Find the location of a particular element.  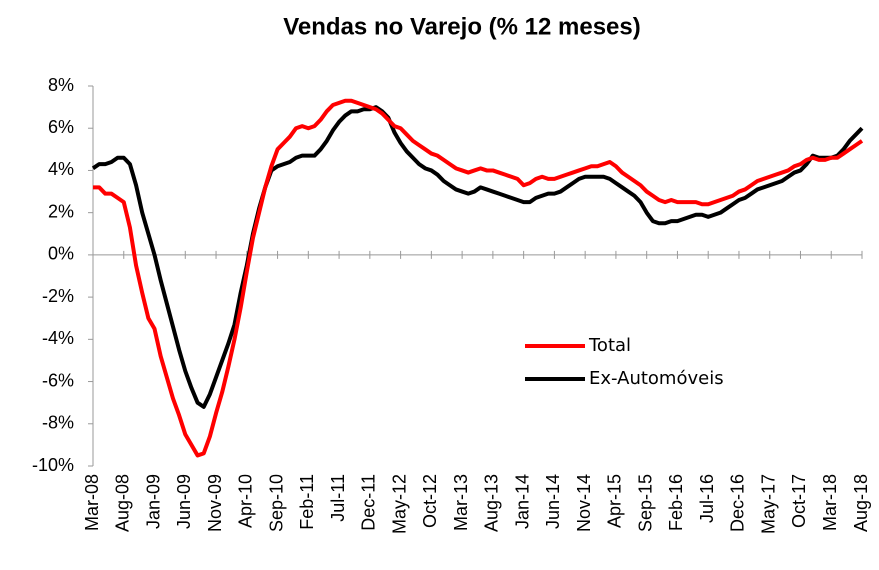

x-tick-label: Nov-09 is located at coordinates (215, 503).